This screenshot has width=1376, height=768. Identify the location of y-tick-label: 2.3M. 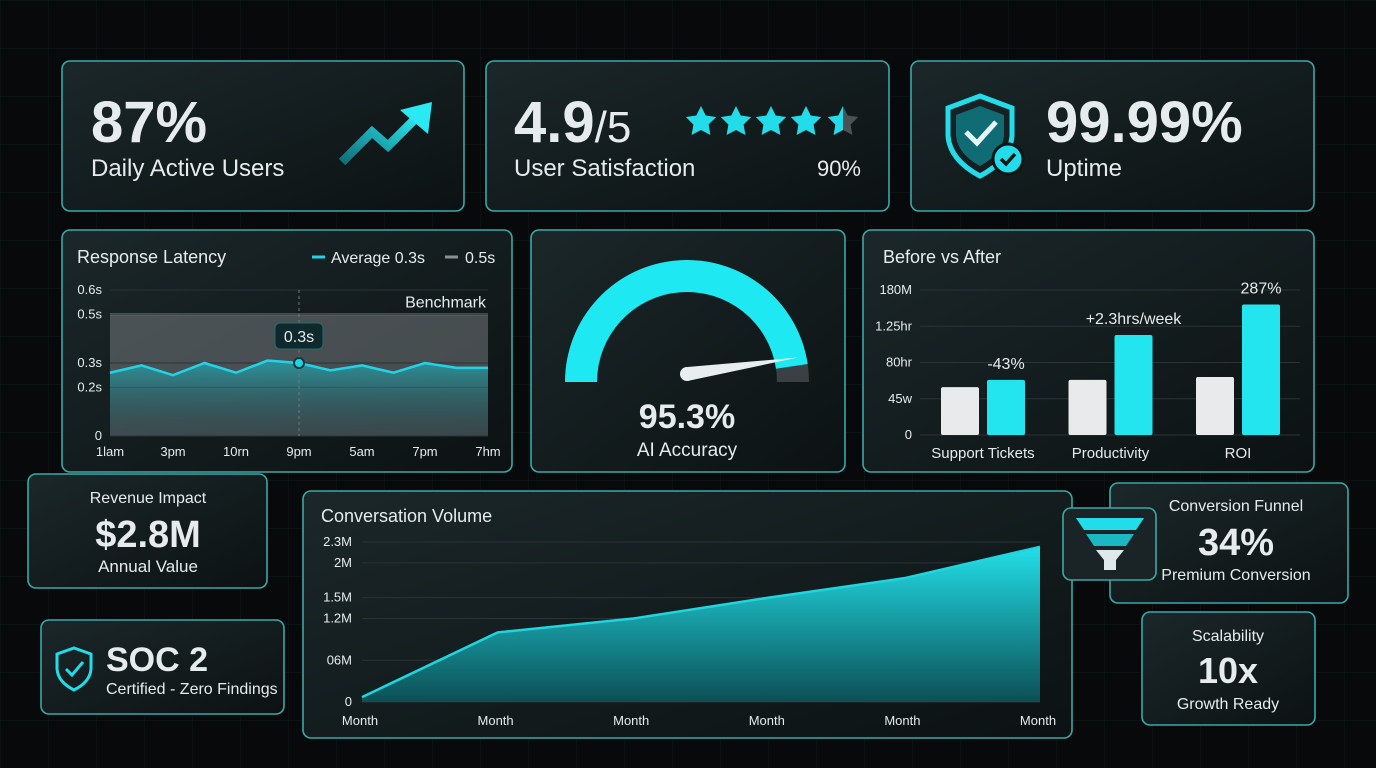
(337, 541).